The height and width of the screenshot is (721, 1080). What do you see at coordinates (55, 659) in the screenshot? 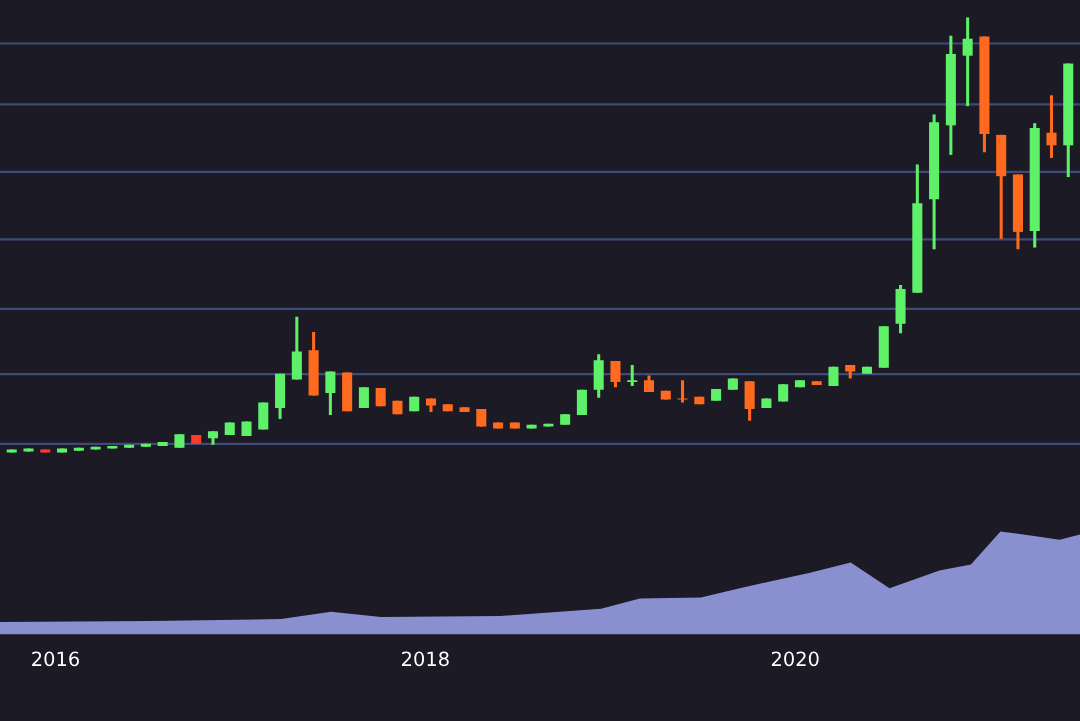
I see `x-tick-label: 2016` at bounding box center [55, 659].